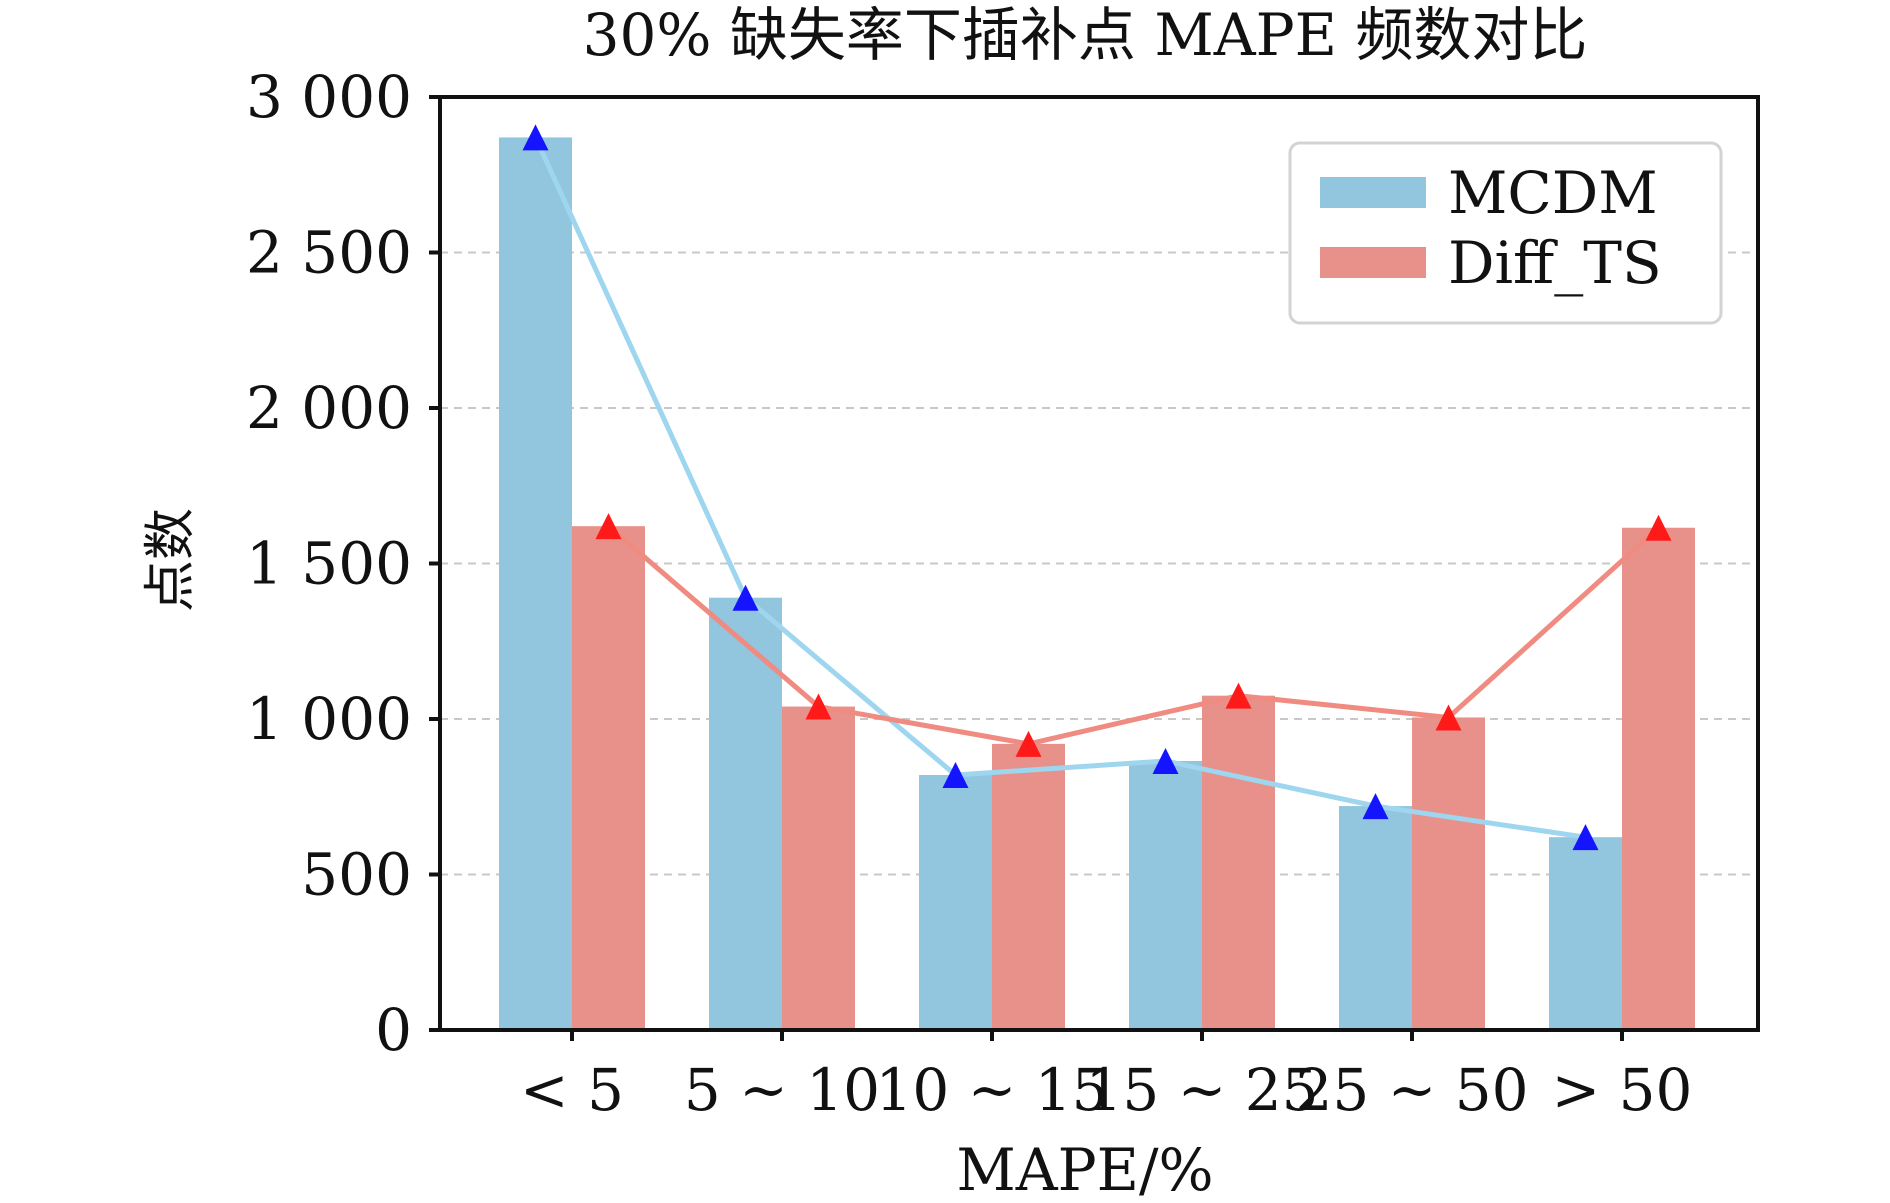 This screenshot has height=1203, width=1890. Describe the element at coordinates (1411, 1090) in the screenshot. I see `x-tick-label: 25 ~ 50` at that location.